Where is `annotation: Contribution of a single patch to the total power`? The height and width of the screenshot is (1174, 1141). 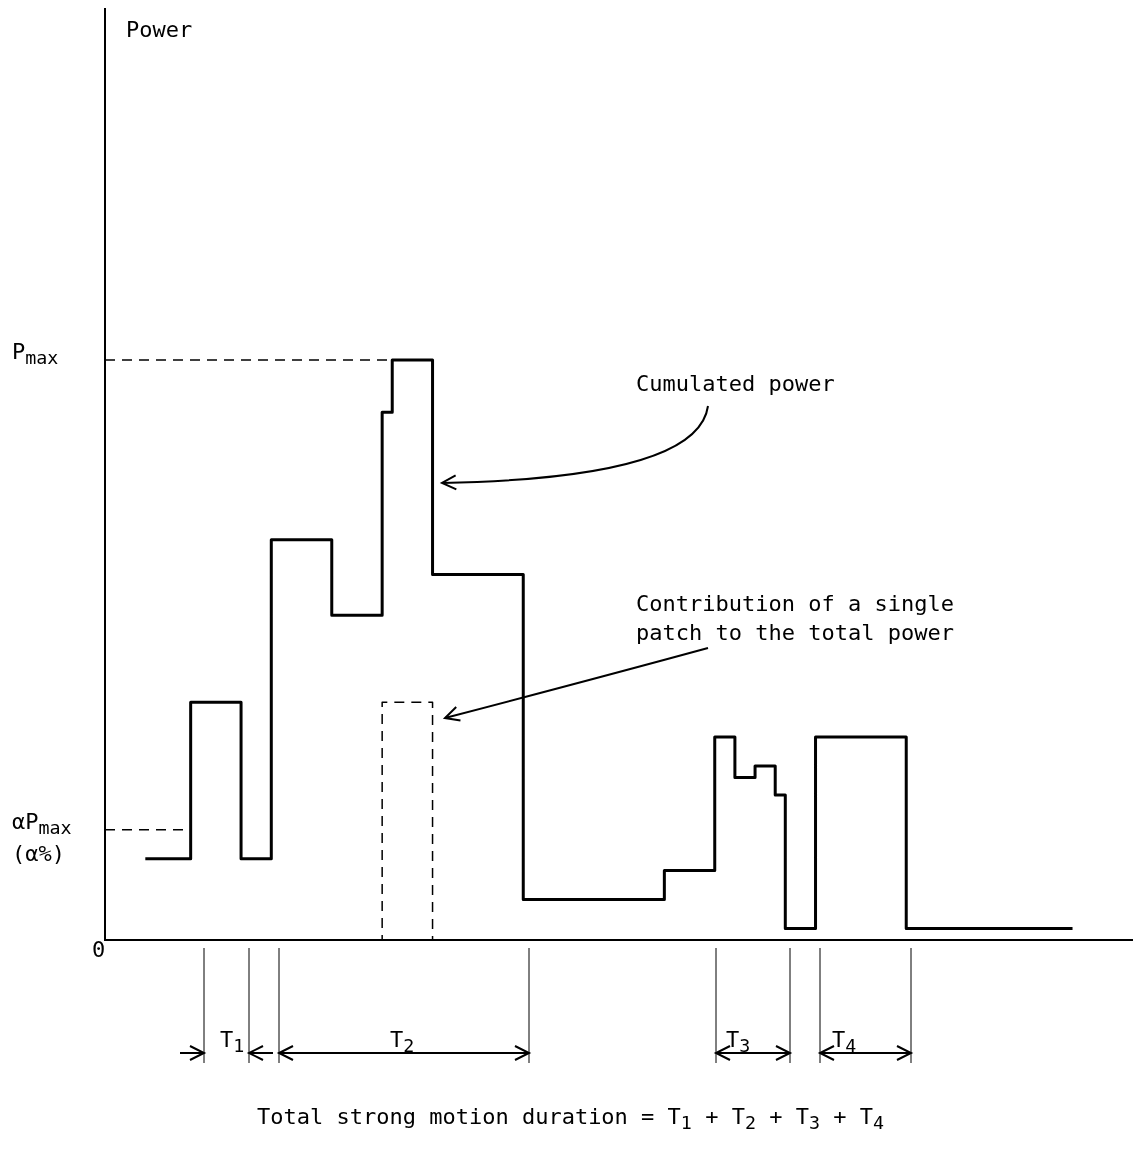
annotation: Contribution of a single patch to the total power is located at coordinates (795, 618).